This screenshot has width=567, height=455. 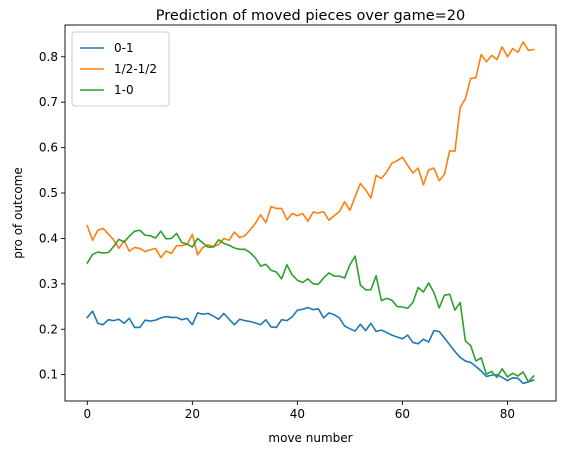 I want to click on y-tick-label: 0.7, so click(x=48, y=102).